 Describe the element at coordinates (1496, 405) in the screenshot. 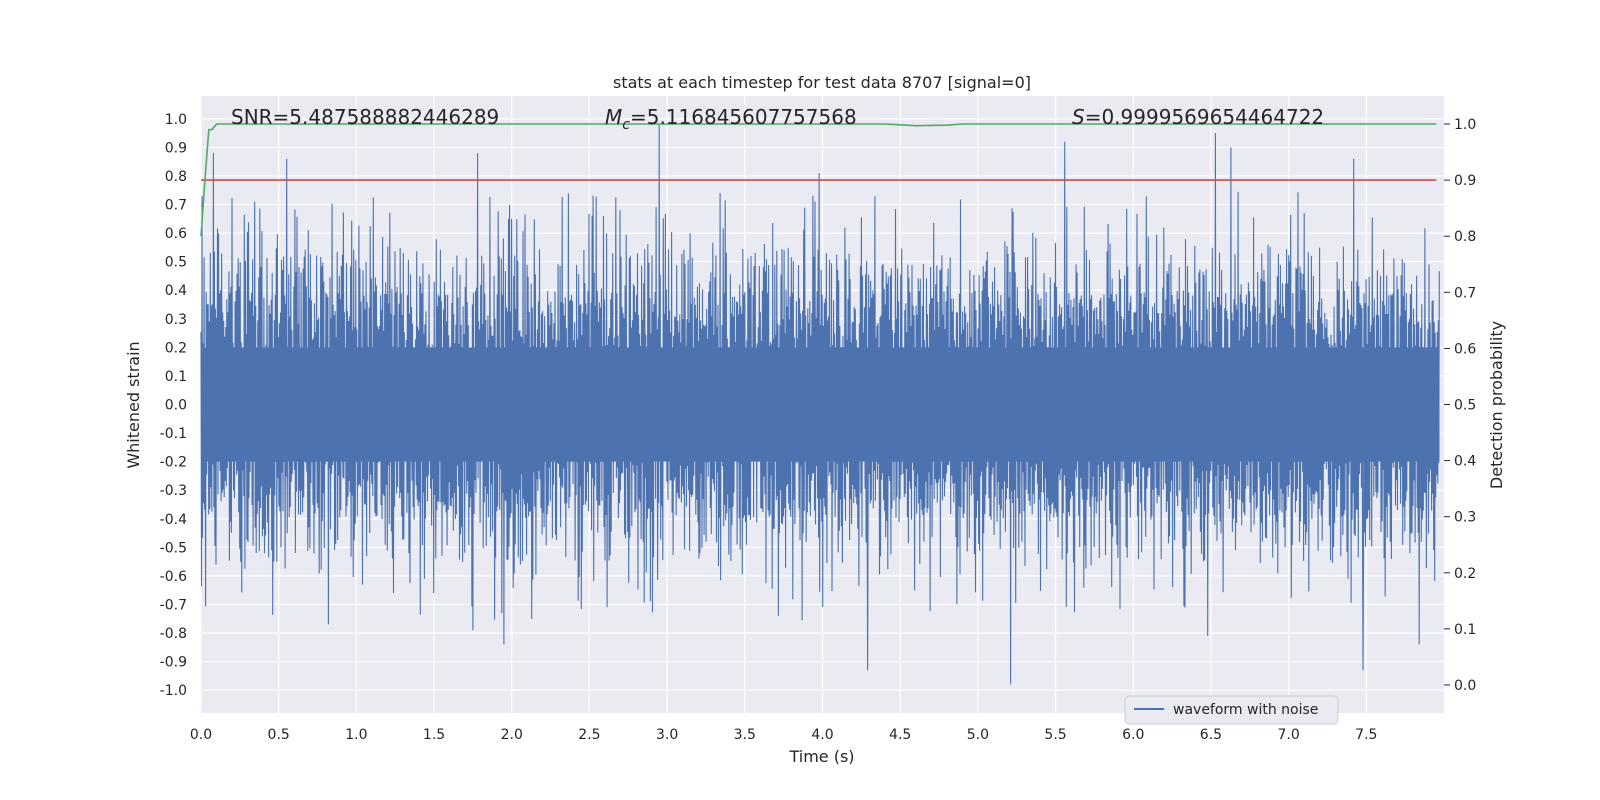

I see `y-right-axis-label: Detection probability` at that location.